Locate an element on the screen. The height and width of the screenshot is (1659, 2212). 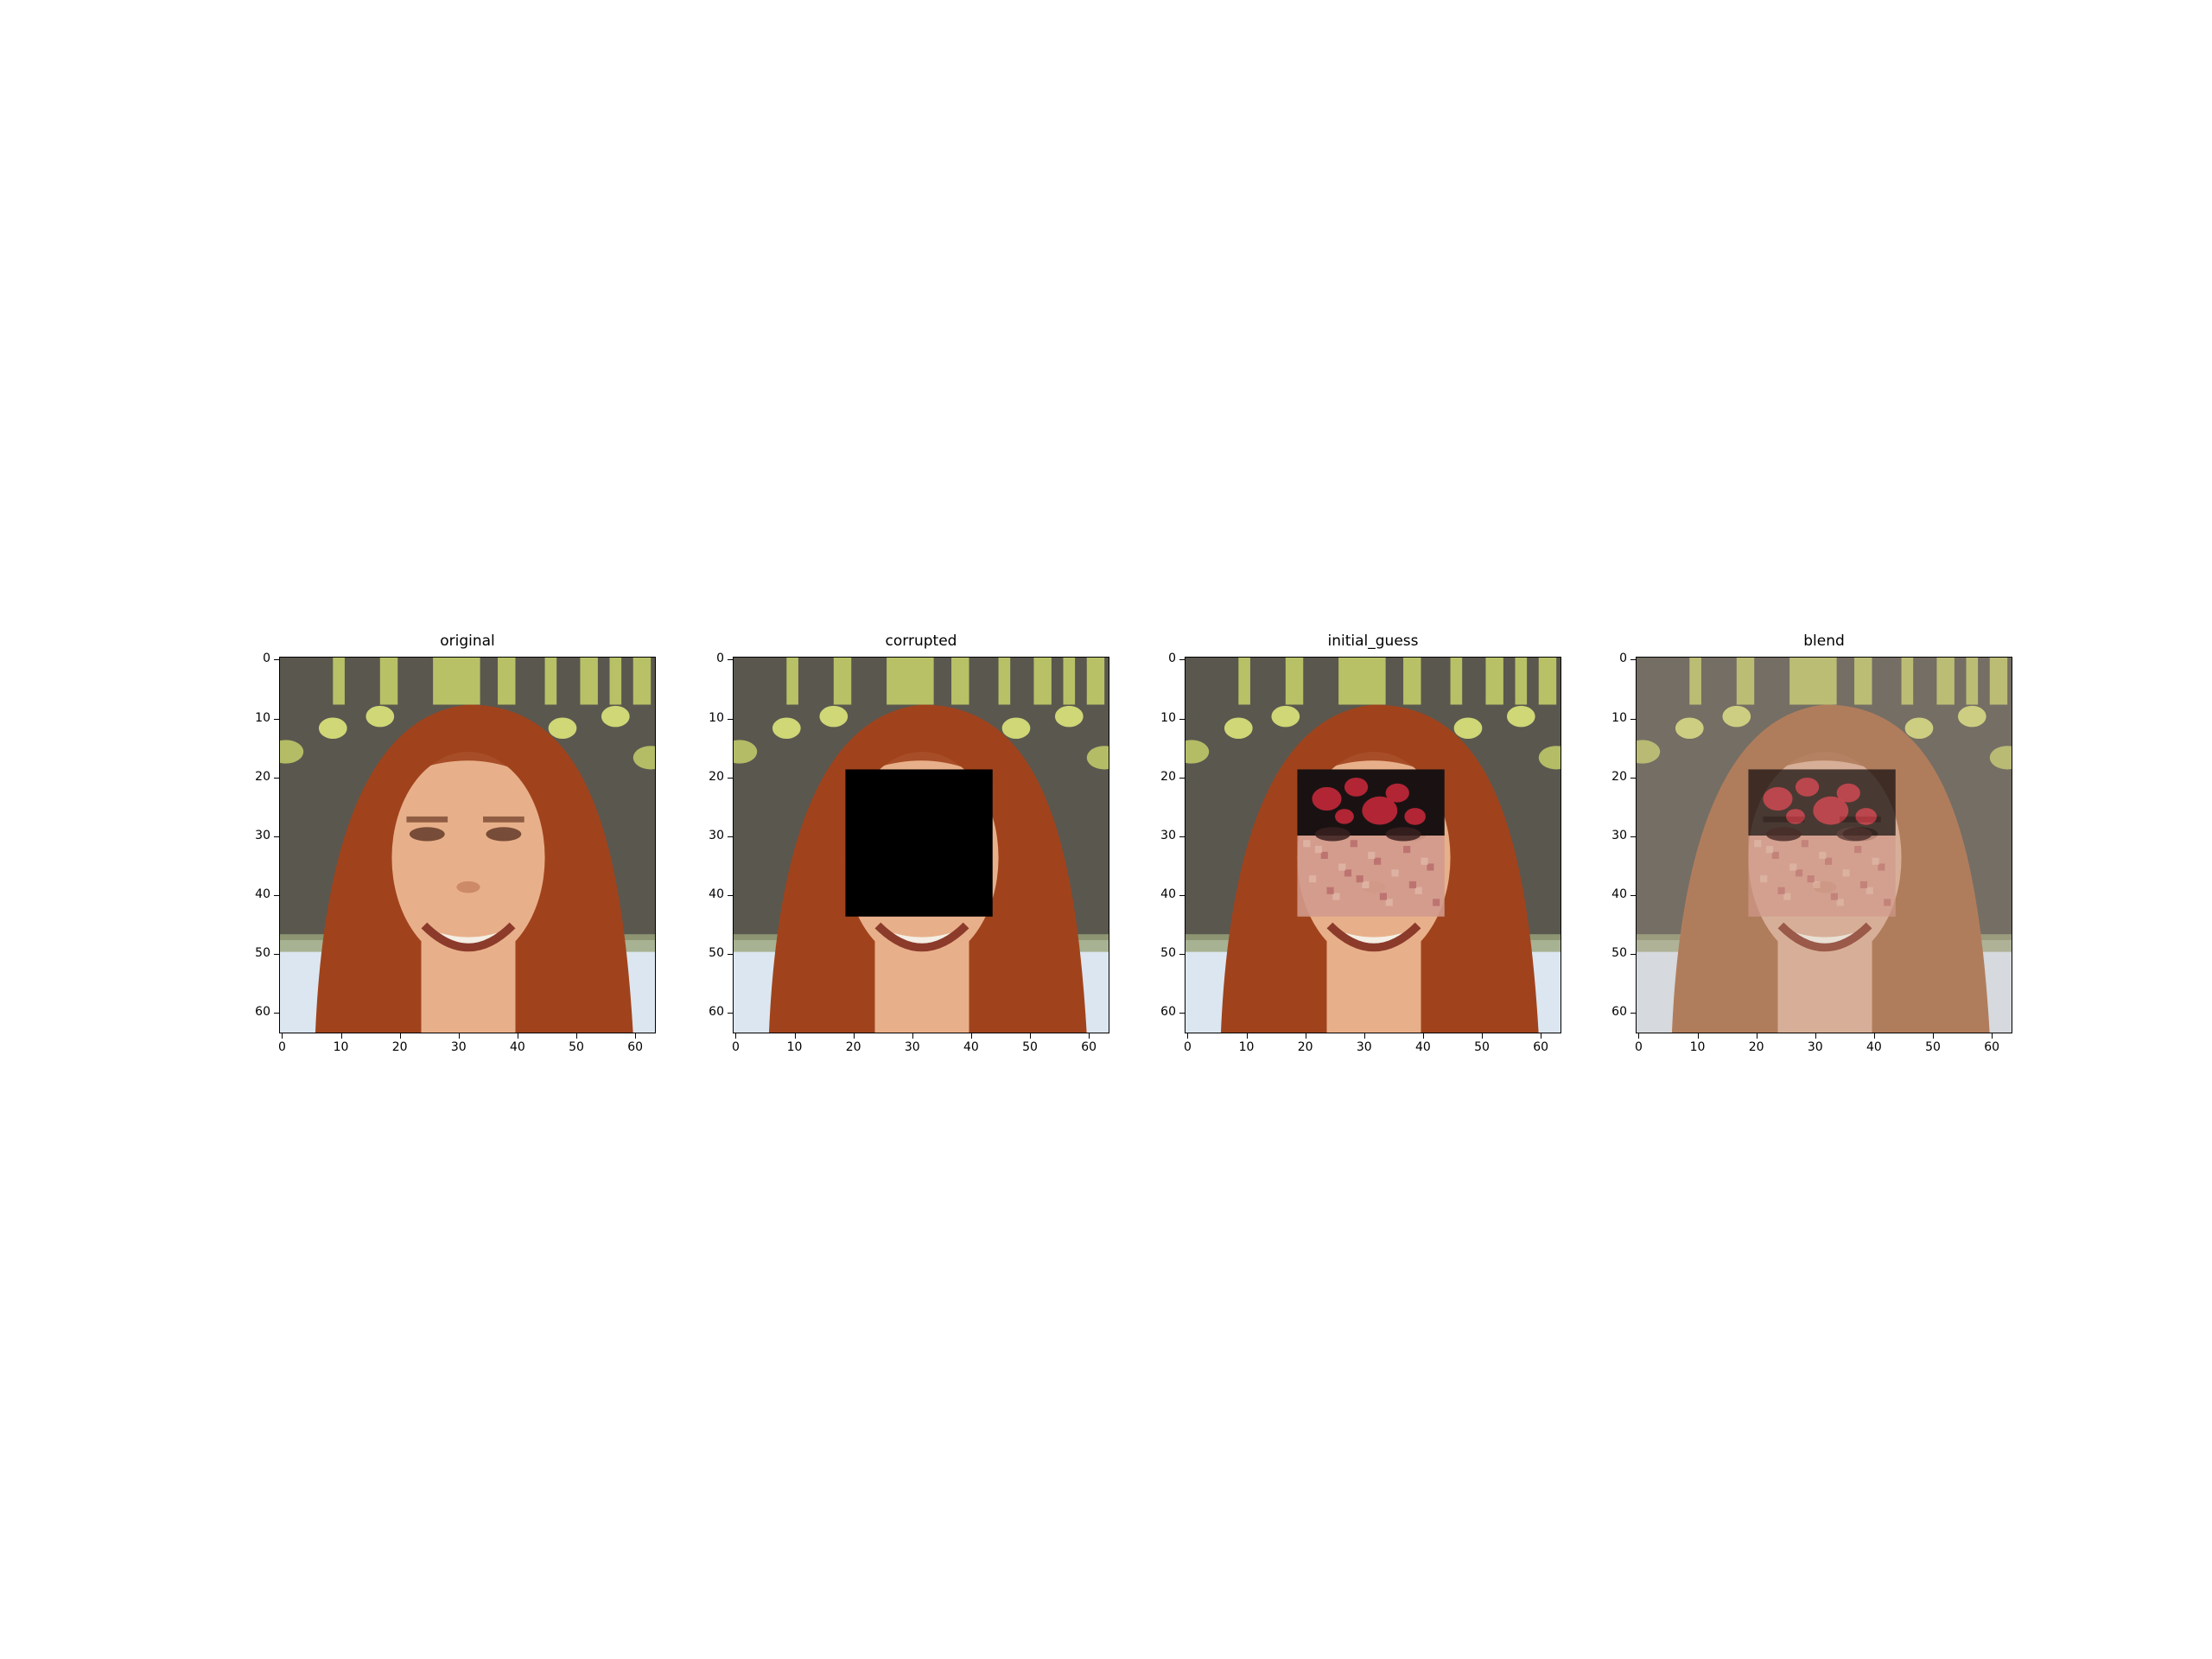
panel-title: initial_guess is located at coordinates (1373, 641).